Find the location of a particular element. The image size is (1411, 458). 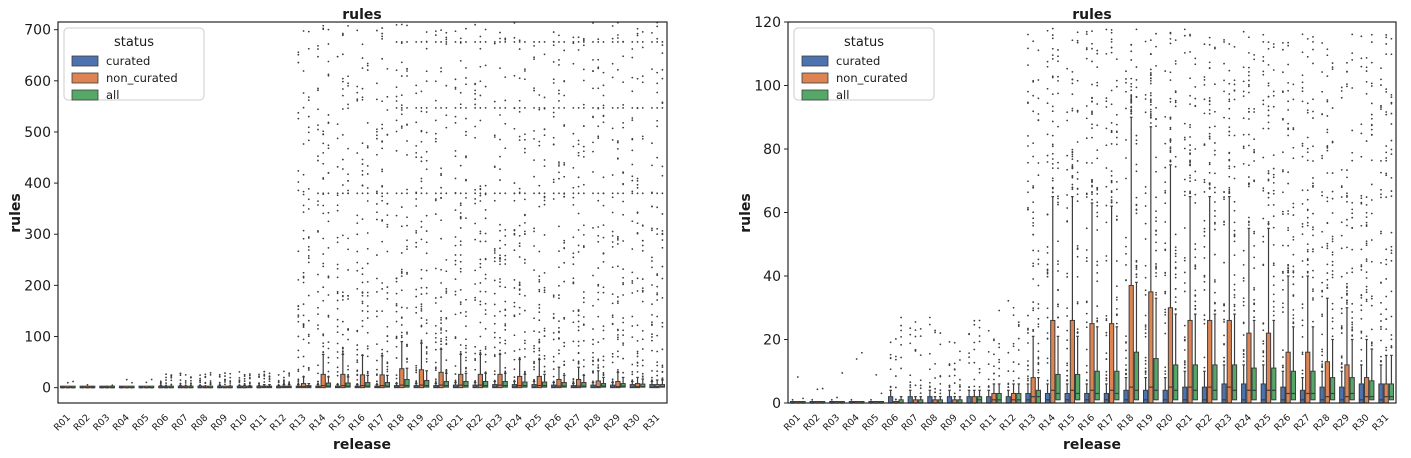

xtick-label: R04 is located at coordinates (121, 422).